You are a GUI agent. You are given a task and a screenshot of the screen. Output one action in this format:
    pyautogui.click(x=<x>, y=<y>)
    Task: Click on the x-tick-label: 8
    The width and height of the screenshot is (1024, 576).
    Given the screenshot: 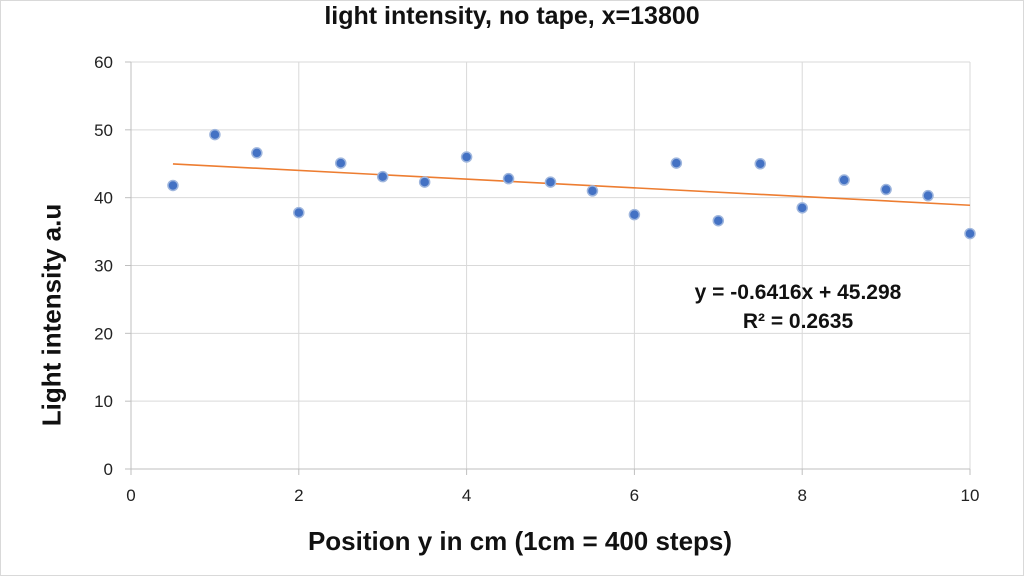 What is the action you would take?
    pyautogui.click(x=801, y=495)
    